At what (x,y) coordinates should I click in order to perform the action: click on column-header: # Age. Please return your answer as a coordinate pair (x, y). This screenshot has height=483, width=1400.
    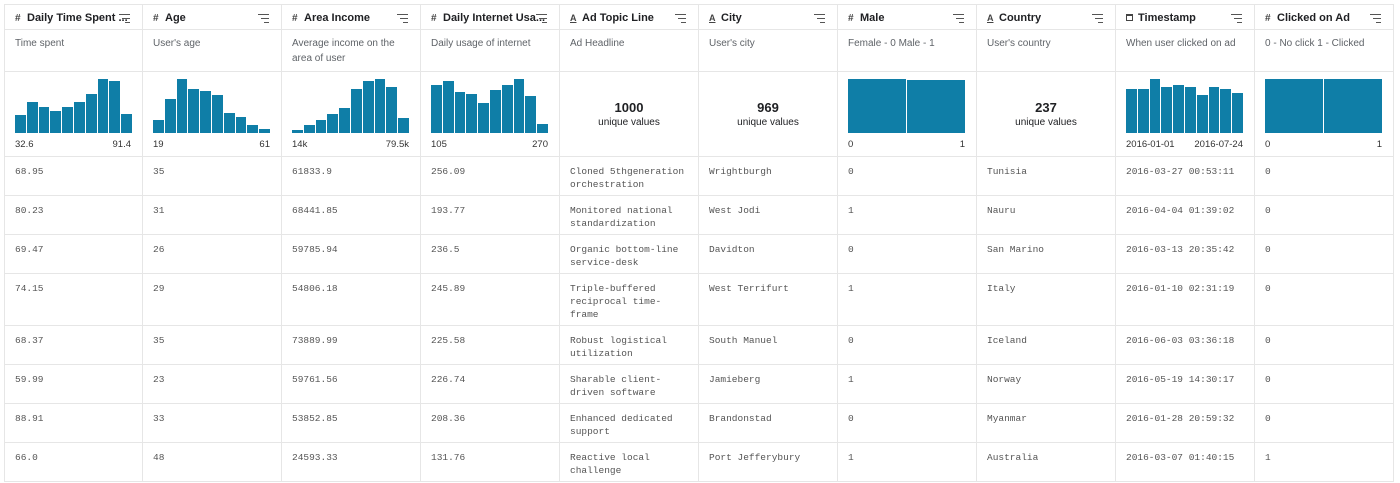
    Looking at the image, I should click on (212, 17).